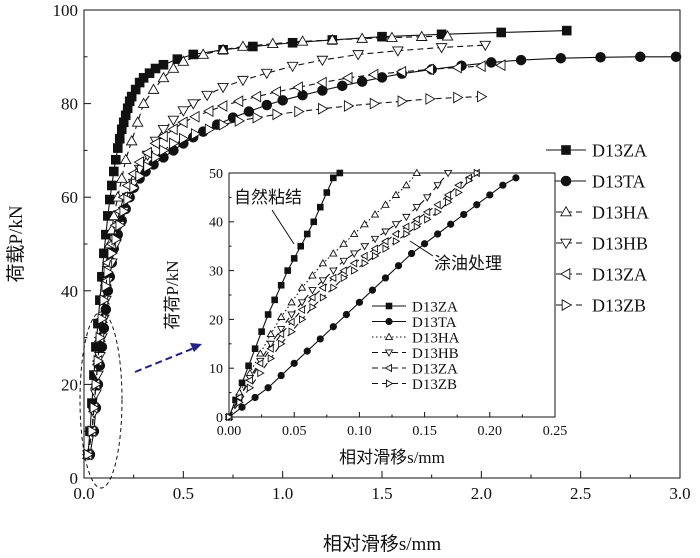 Image resolution: width=700 pixels, height=558 pixels. I want to click on y-axis-label: 荷载P/kN, so click(16, 243).